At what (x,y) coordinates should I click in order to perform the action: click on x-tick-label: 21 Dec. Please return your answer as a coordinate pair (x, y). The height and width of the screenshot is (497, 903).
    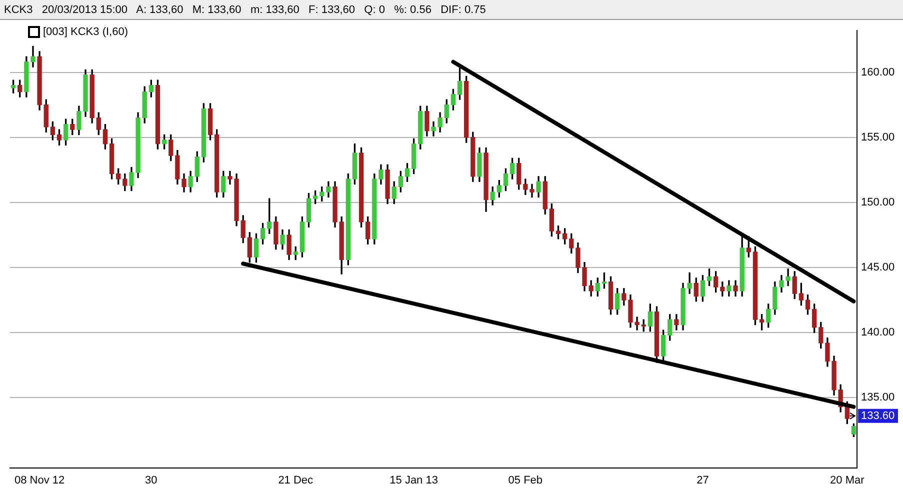
    Looking at the image, I should click on (296, 480).